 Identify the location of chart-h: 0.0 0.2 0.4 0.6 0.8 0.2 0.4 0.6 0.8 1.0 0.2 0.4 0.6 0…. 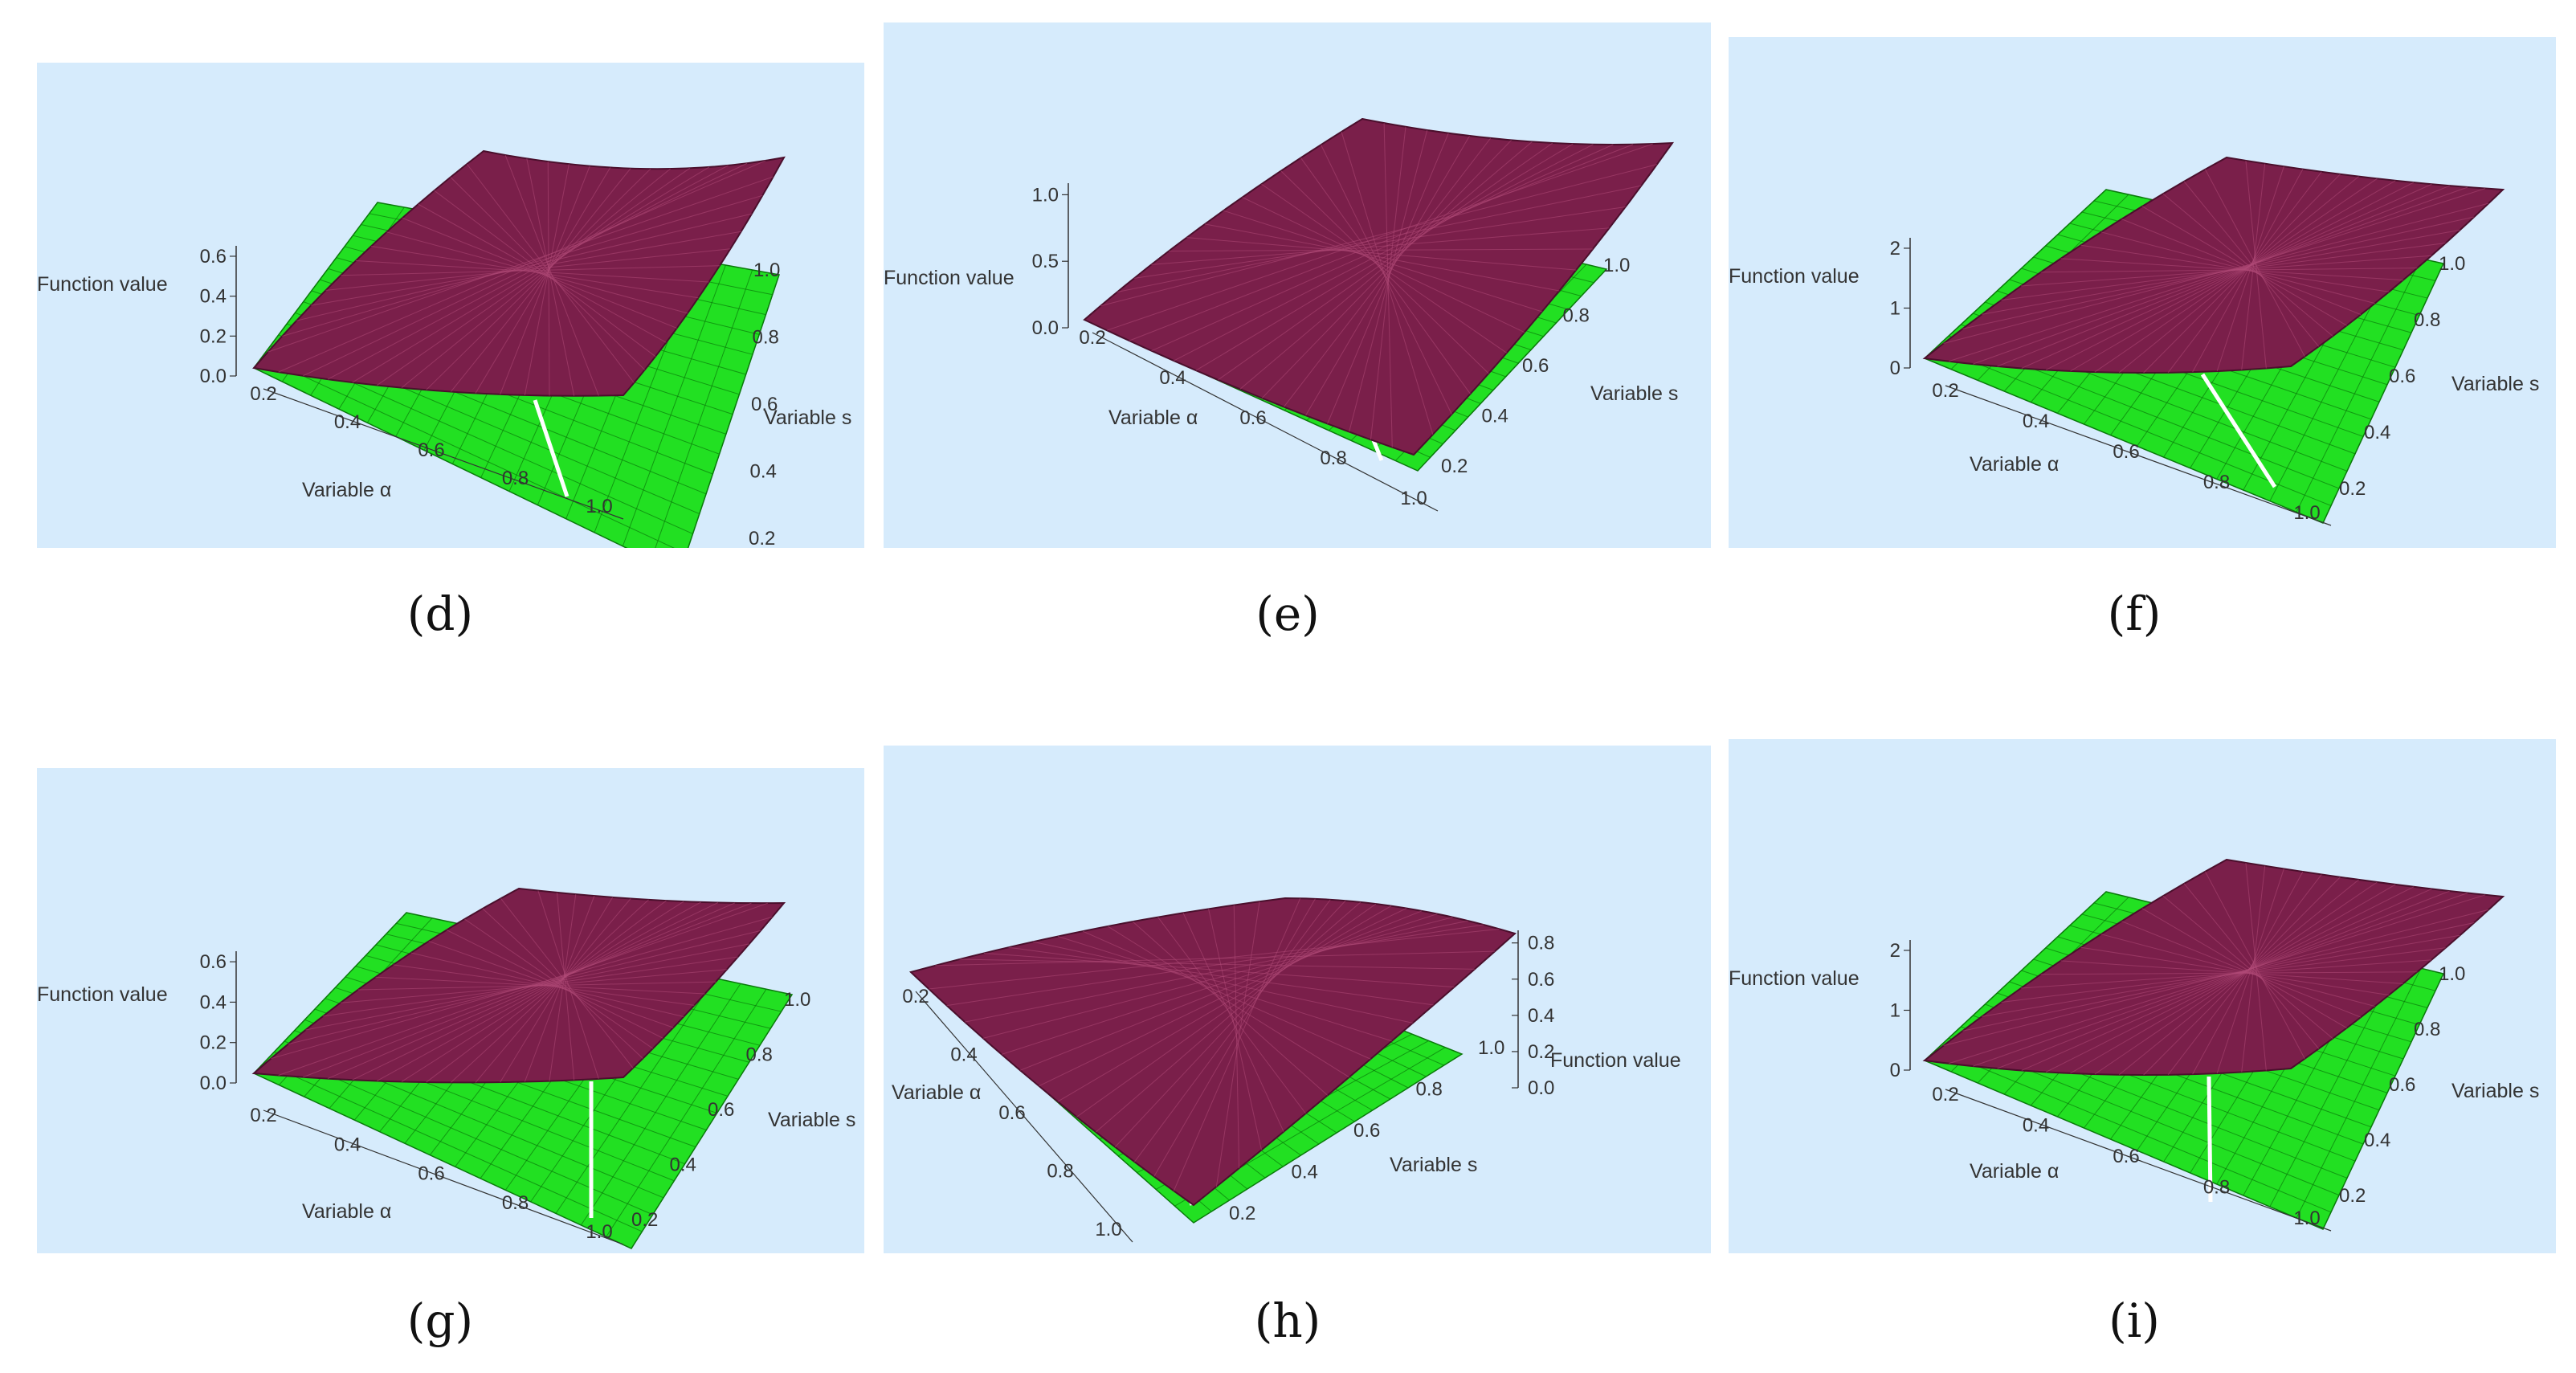
(1297, 999).